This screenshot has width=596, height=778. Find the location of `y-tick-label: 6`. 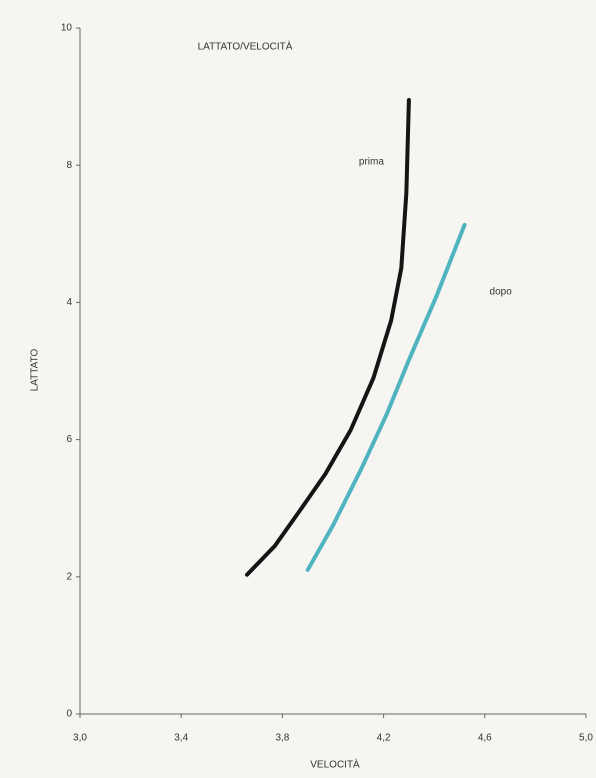

y-tick-label: 6 is located at coordinates (69, 439).